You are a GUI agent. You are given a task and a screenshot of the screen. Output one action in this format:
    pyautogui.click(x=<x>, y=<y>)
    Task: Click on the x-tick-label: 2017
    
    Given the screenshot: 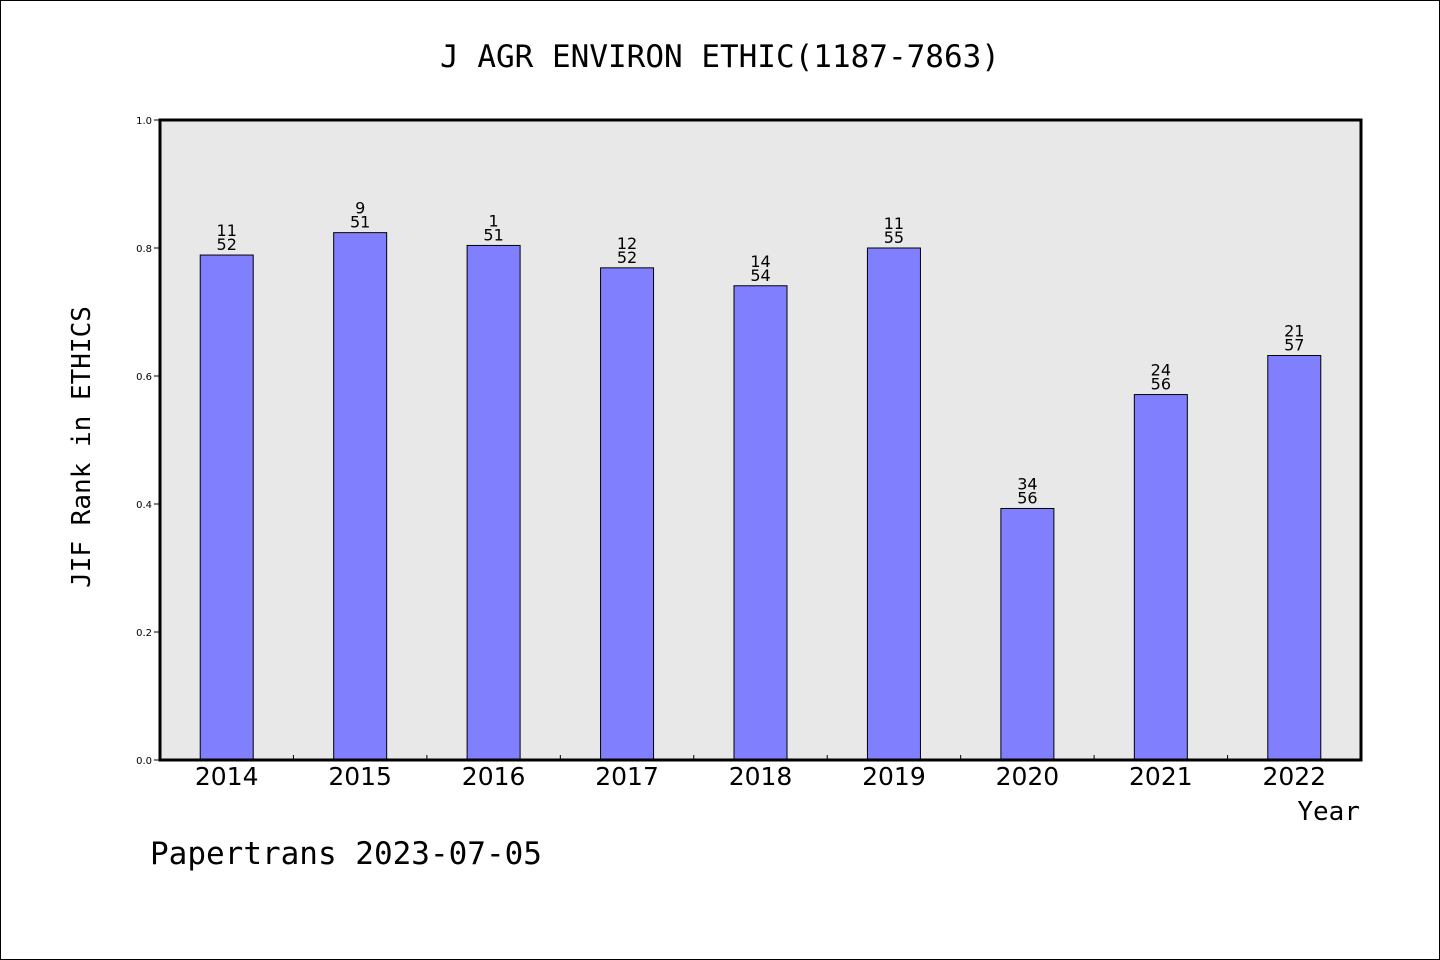 What is the action you would take?
    pyautogui.click(x=627, y=776)
    